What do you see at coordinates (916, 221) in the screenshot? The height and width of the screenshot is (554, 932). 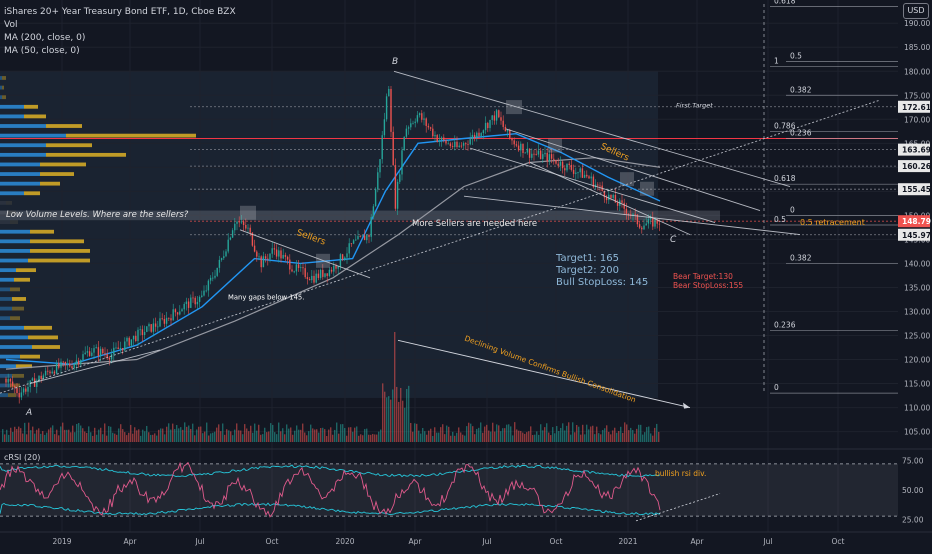 I see `price-label-4: 148.79` at bounding box center [916, 221].